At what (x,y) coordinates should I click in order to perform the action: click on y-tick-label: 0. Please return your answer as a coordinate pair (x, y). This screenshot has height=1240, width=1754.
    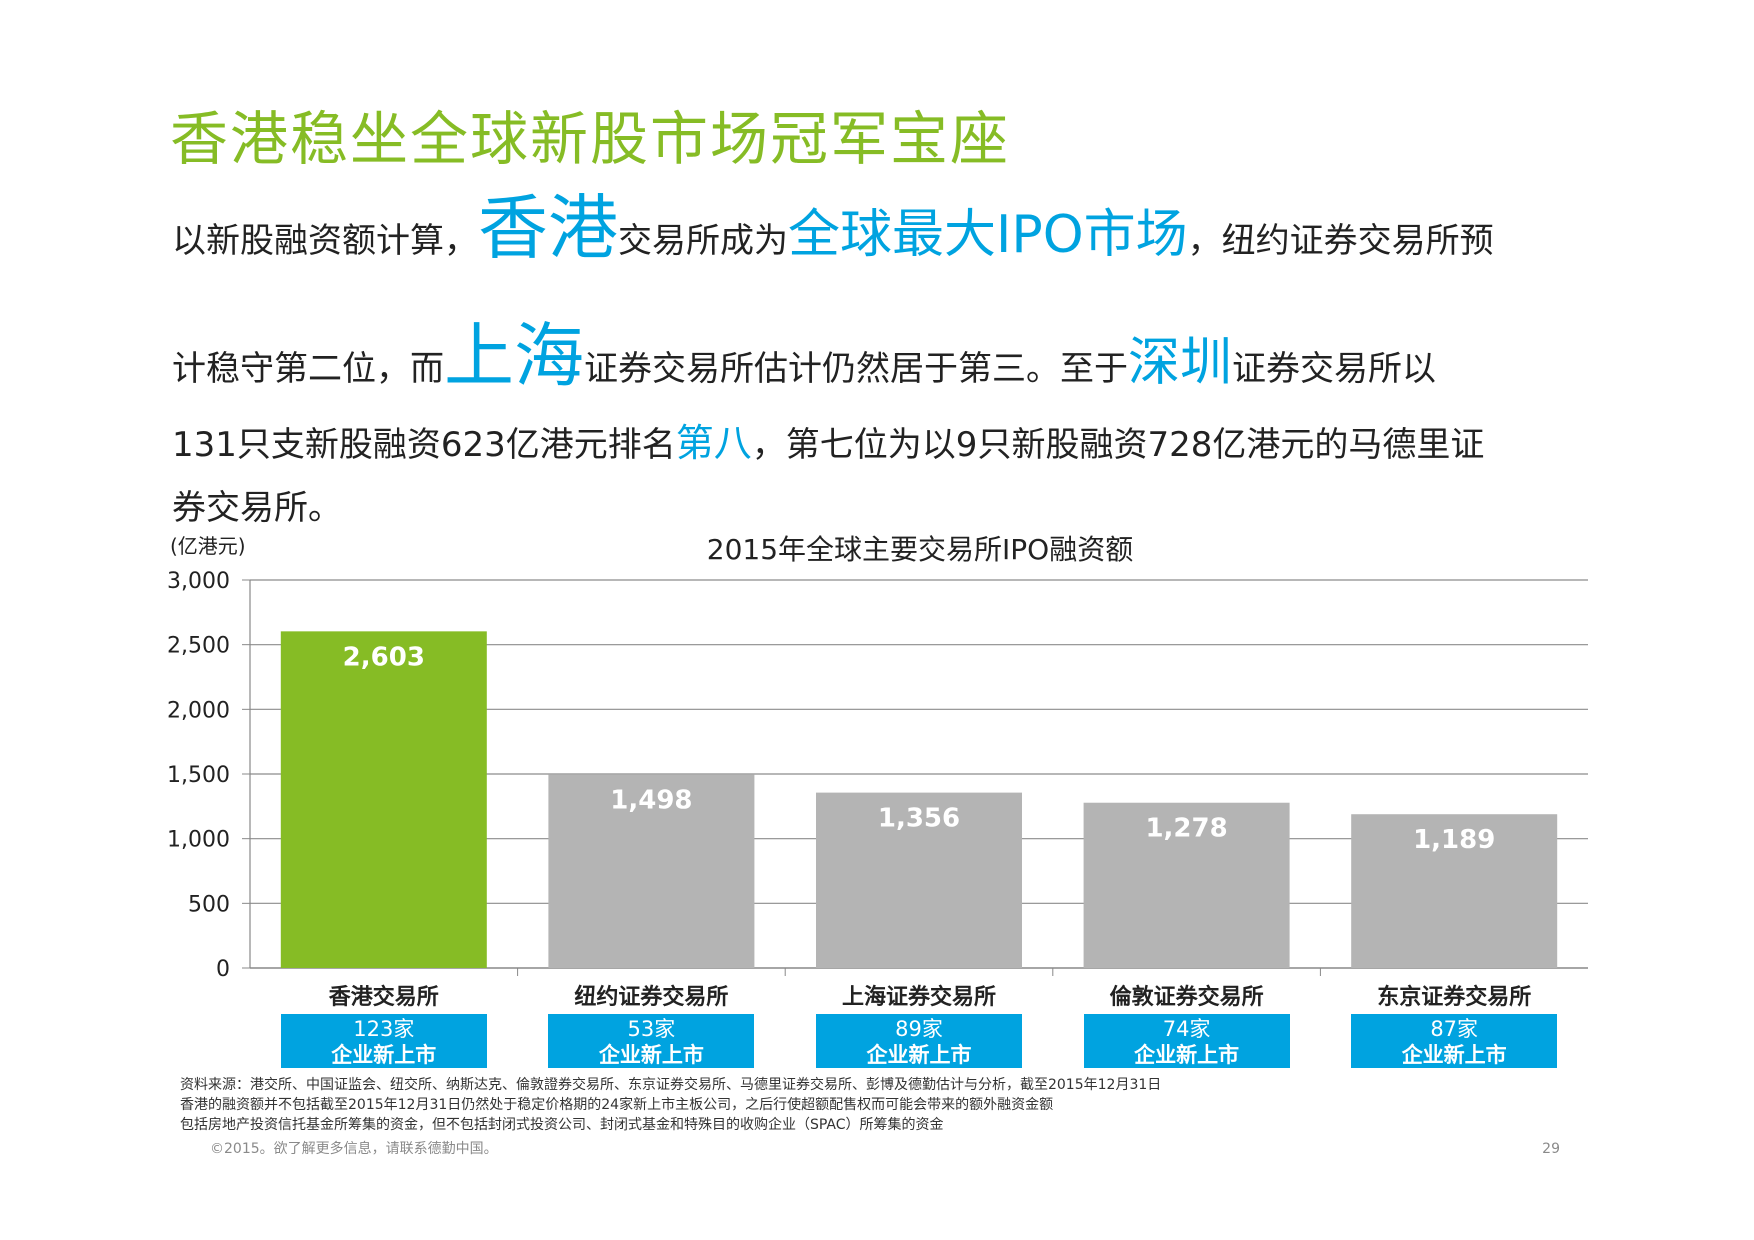
    Looking at the image, I should click on (223, 969).